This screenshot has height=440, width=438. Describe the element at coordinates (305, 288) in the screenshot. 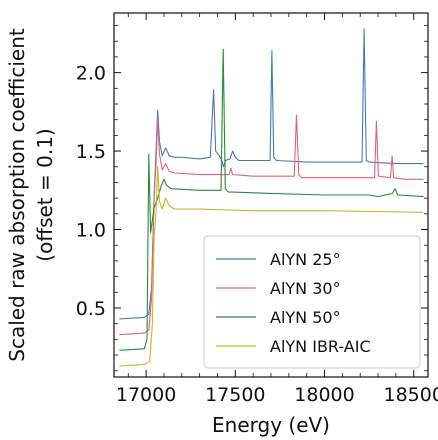

I see `legend-label-alyn-30: AlYN 30°` at that location.